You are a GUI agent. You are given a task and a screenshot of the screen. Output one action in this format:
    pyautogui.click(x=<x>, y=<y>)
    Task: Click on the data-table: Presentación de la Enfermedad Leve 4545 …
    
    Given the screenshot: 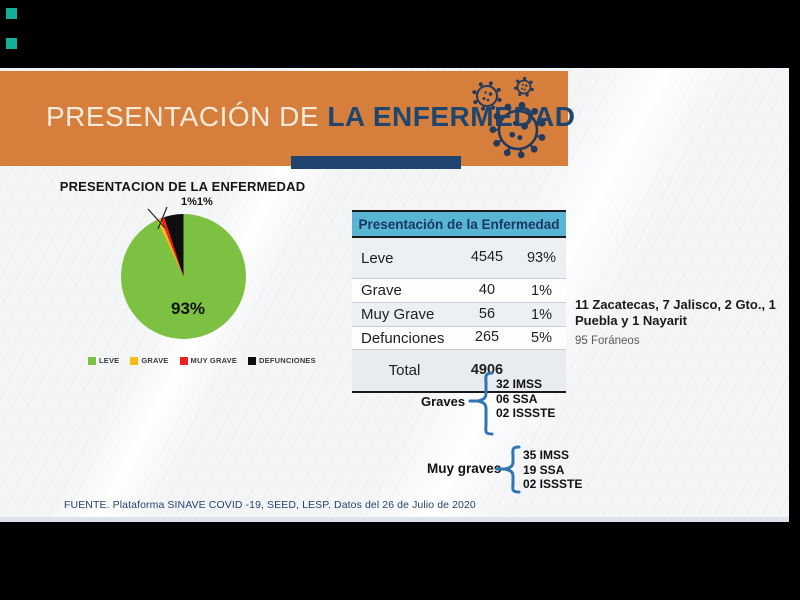 What is the action you would take?
    pyautogui.click(x=459, y=301)
    